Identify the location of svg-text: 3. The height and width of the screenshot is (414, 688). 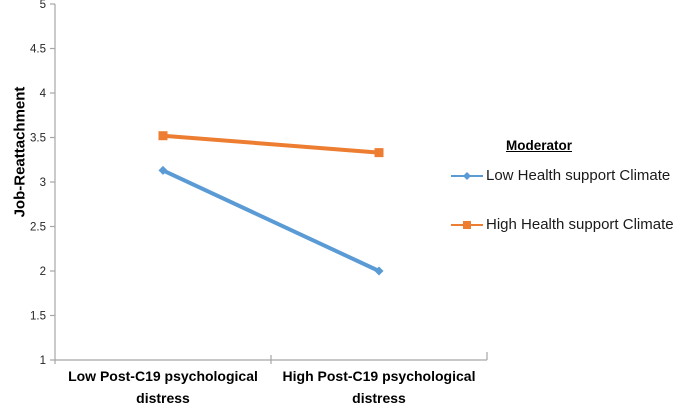
(43, 183).